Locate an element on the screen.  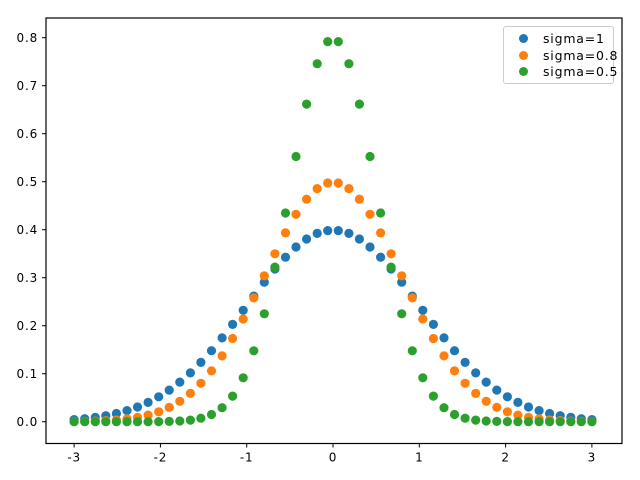
legend: sigma=1 sigma=0.8 sigma=0.5 is located at coordinates (560, 55).